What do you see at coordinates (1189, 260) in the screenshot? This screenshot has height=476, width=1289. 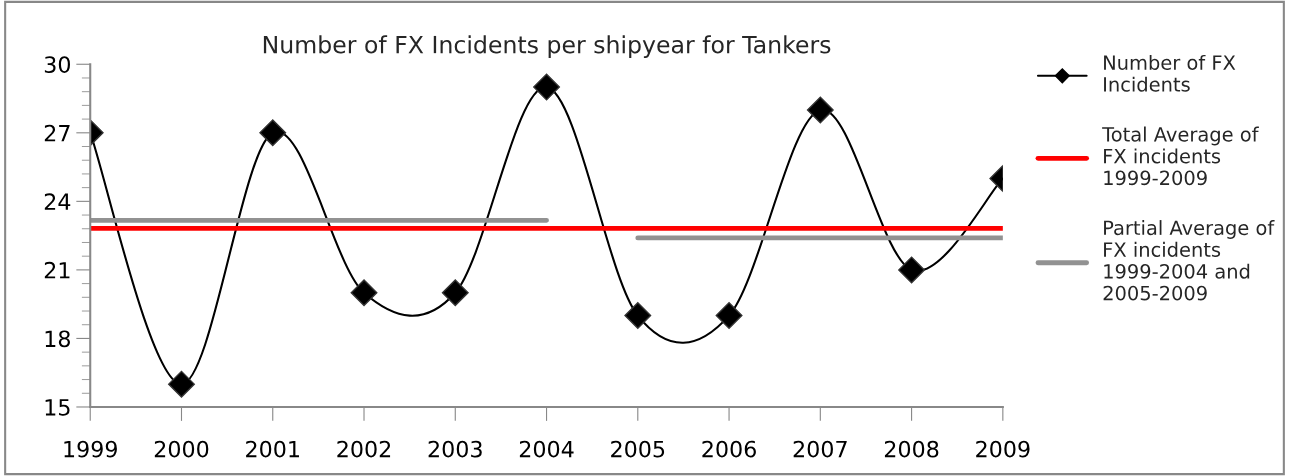 I see `legend-label: Partial Average of FX incidents 1999-2004 and 2005-2009` at bounding box center [1189, 260].